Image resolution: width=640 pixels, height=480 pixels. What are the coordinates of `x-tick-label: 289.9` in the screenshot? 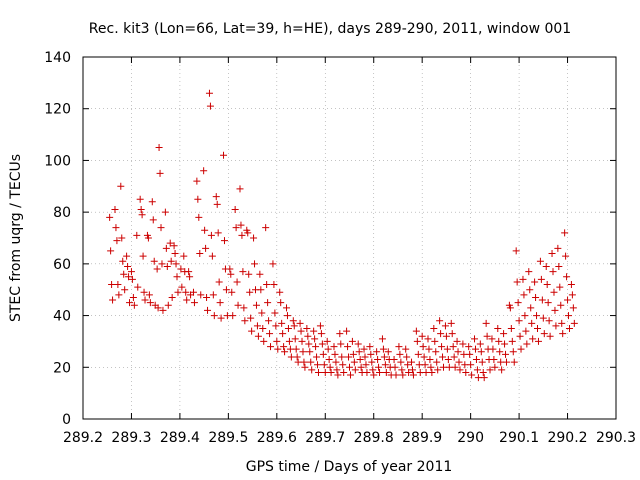 It's located at (422, 438).